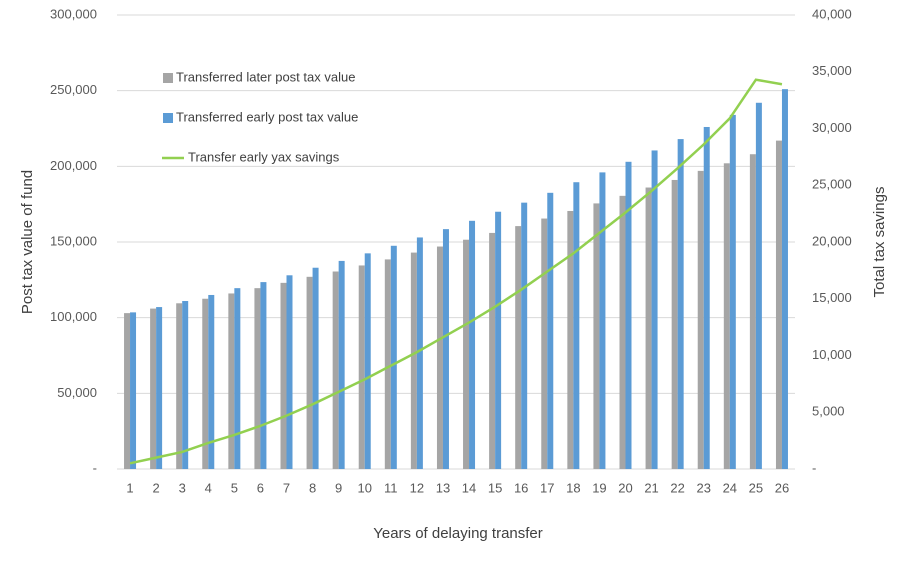 Image resolution: width=902 pixels, height=572 pixels. Describe the element at coordinates (521, 487) in the screenshot. I see `x-tick-label: 16` at that location.